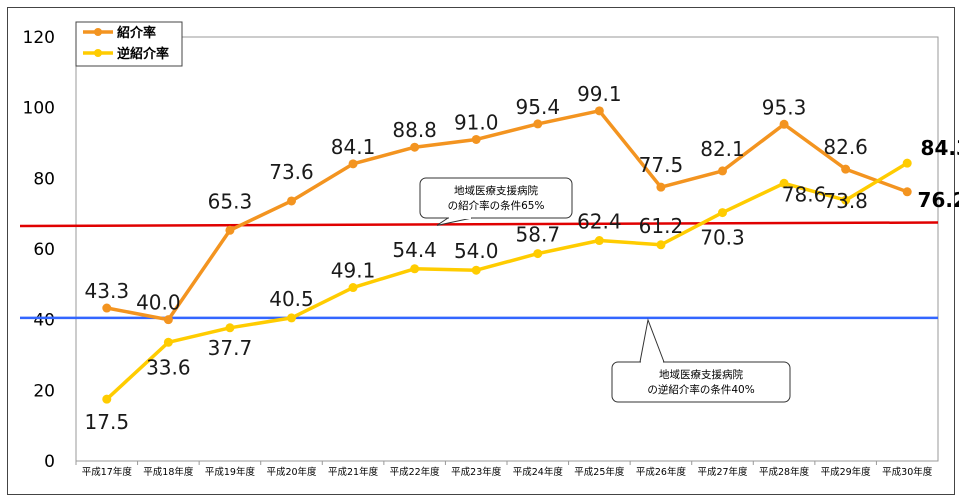 This screenshot has width=959, height=502. Describe the element at coordinates (845, 147) in the screenshot. I see `data-label: 82.6` at that location.